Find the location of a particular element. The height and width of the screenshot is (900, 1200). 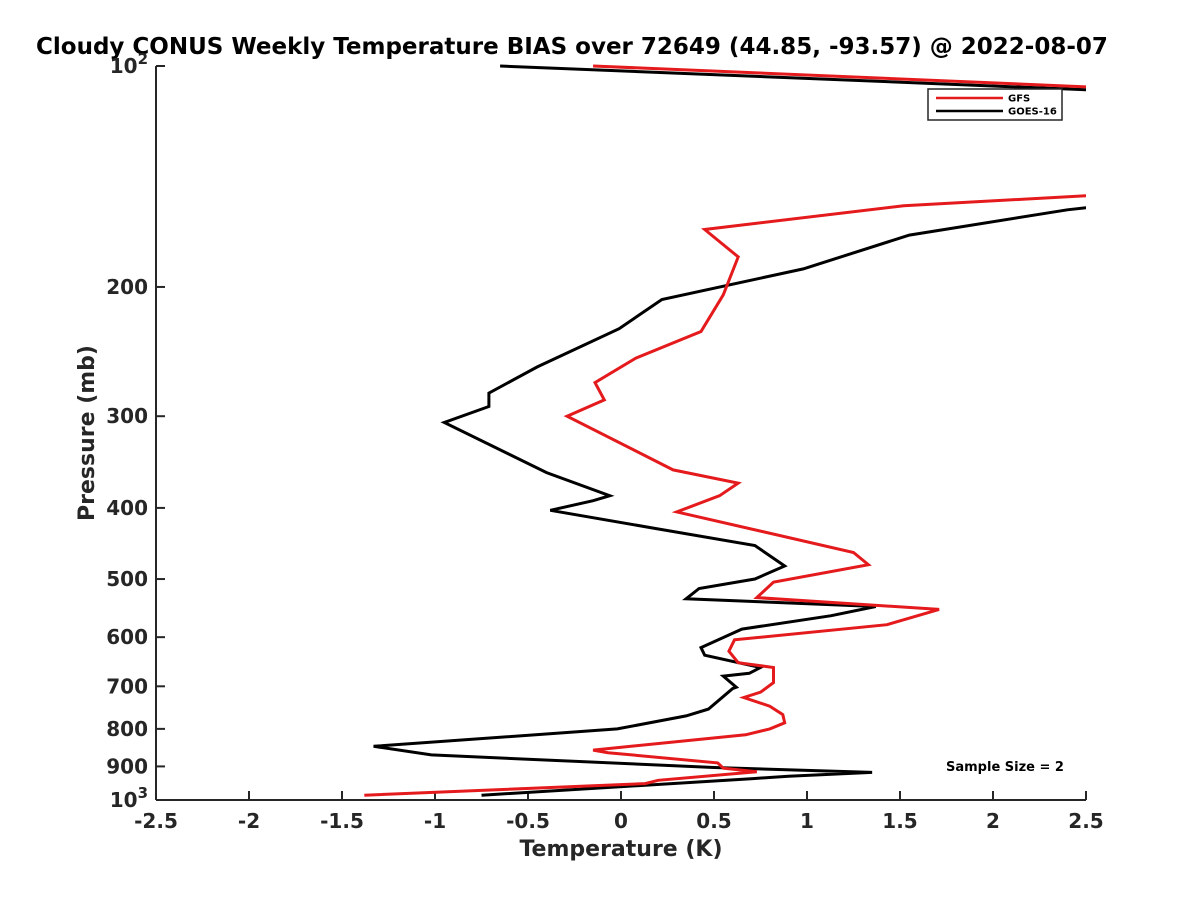

x-tick-label: -1 is located at coordinates (435, 821).